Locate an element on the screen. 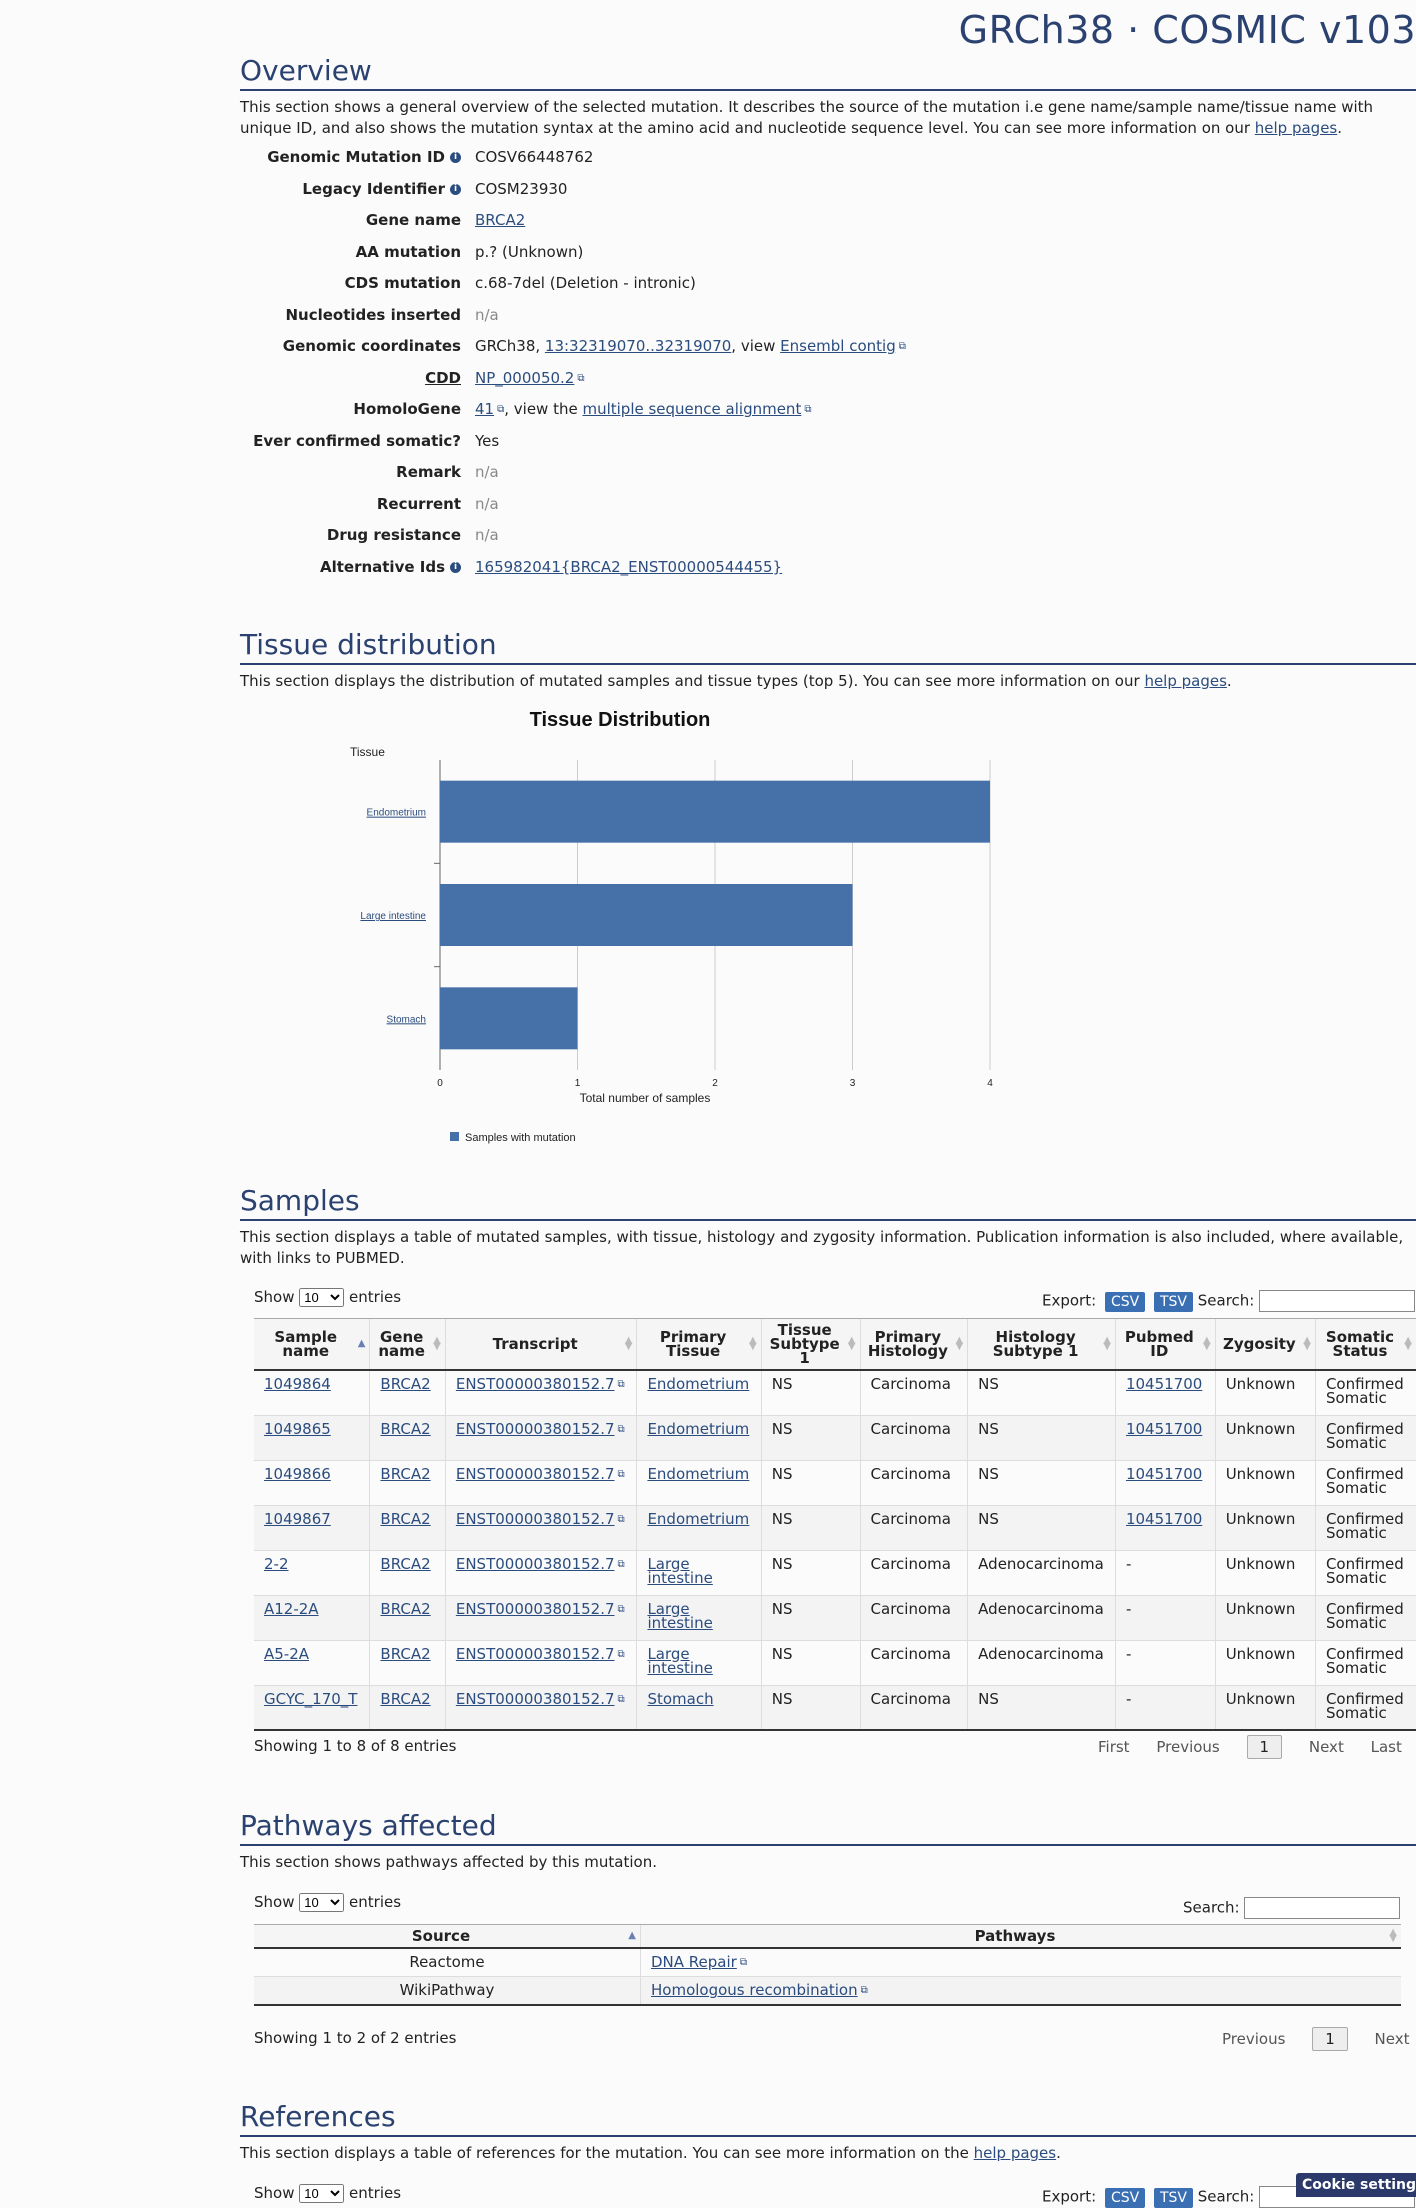 The image size is (1416, 2208). column-header-pathways: Pathways ▲ ▼ is located at coordinates (1020, 1936).